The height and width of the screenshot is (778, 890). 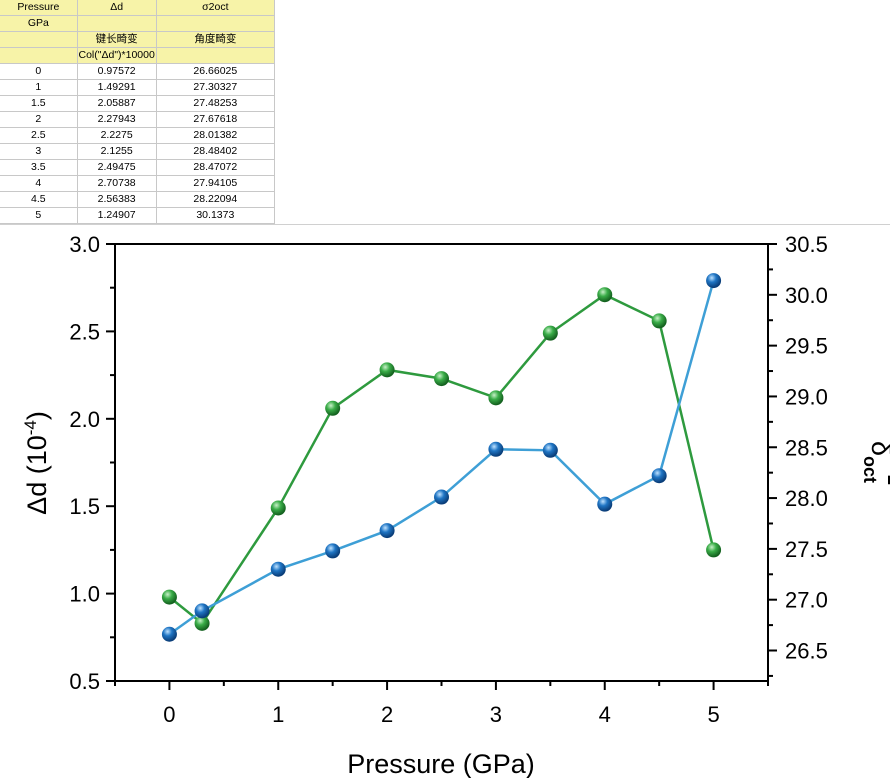 I want to click on comment-cell: 角度畸变, so click(x=216, y=39).